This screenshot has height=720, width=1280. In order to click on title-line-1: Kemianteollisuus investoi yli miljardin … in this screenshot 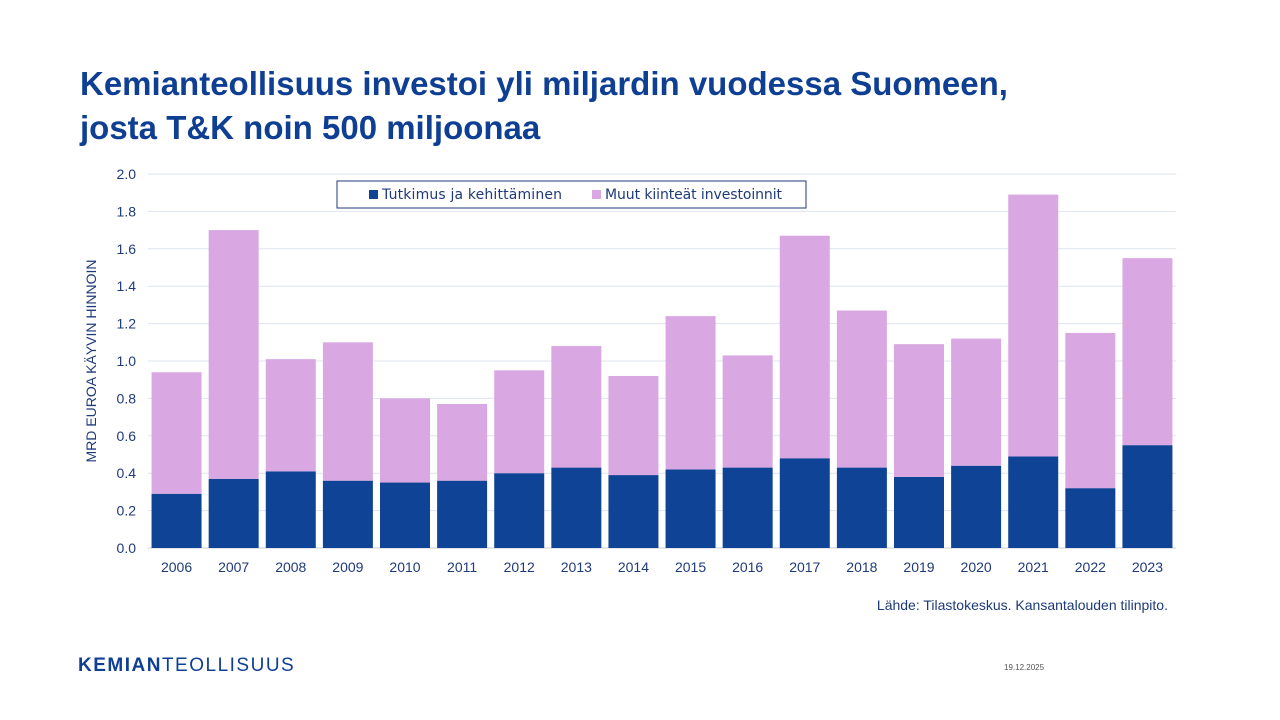, I will do `click(544, 83)`.